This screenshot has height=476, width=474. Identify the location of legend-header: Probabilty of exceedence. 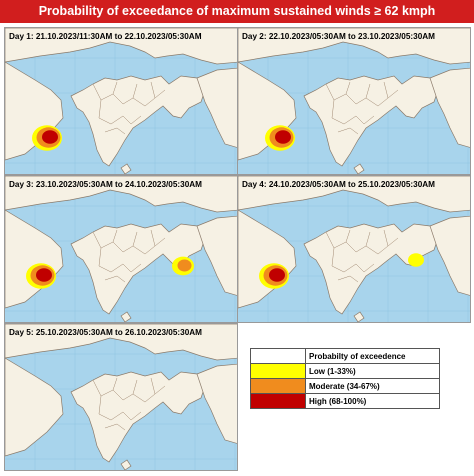
(372, 356).